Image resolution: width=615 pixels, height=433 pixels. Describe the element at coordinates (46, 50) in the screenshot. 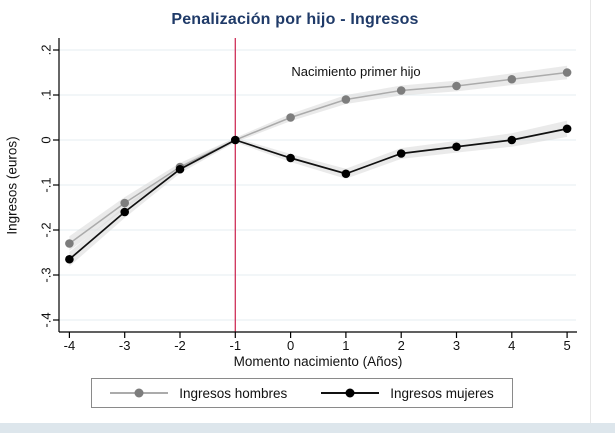

I see `y-tick-label: .2` at that location.